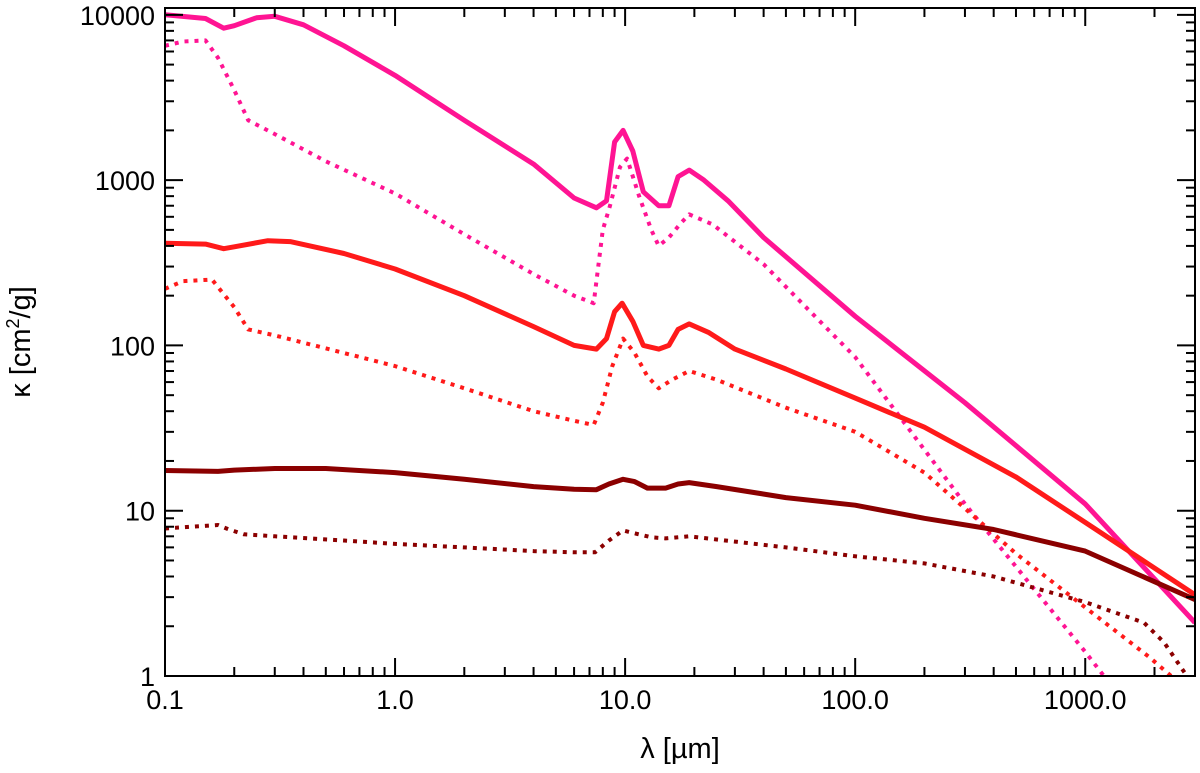 Image resolution: width=1200 pixels, height=773 pixels. What do you see at coordinates (855, 700) in the screenshot?
I see `x-tick-label: 100.0` at bounding box center [855, 700].